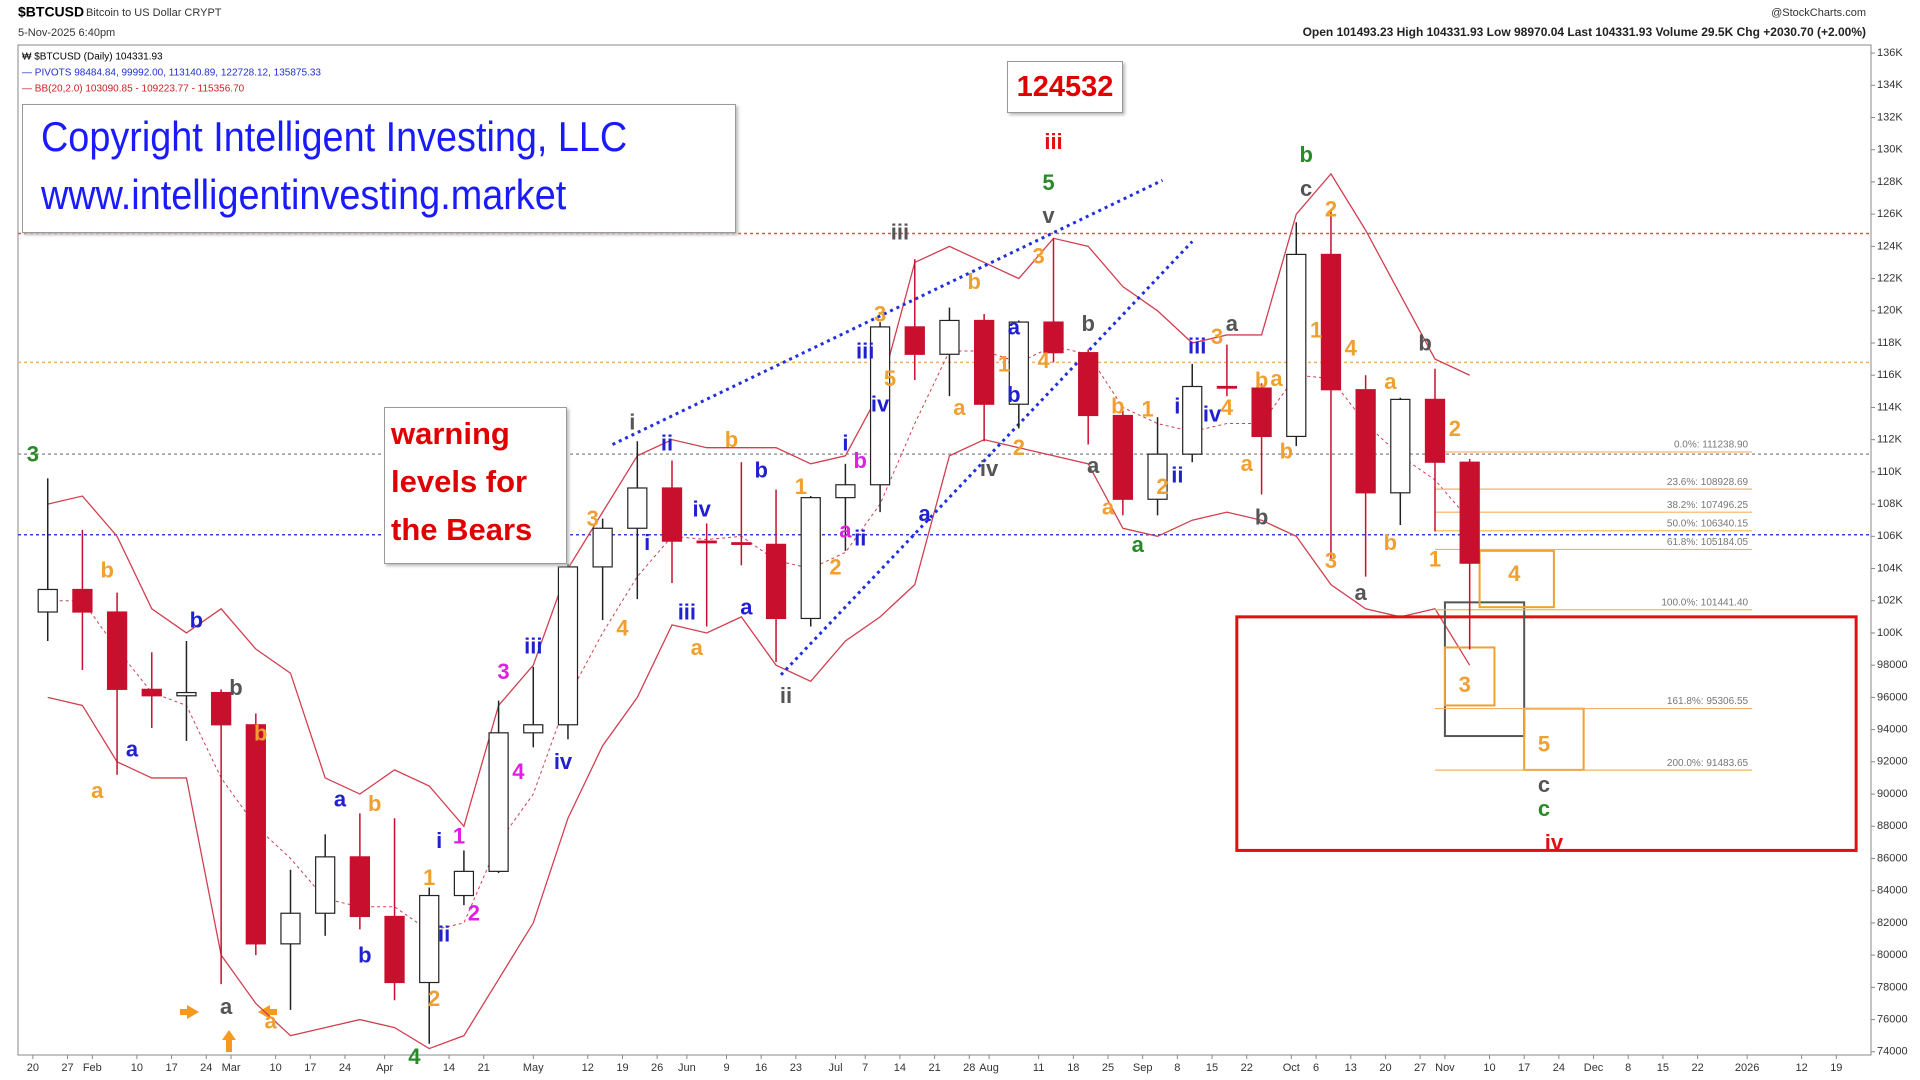 The width and height of the screenshot is (1920, 1080). I want to click on x-tick-label: 17, so click(1524, 1068).